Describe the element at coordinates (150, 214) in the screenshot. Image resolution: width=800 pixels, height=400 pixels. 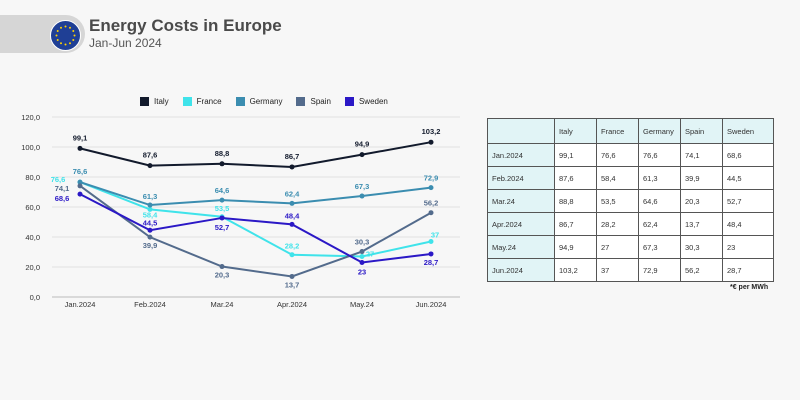
I see `data-label: 58,4` at that location.